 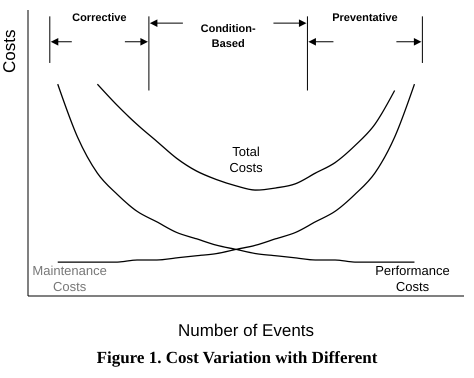 I want to click on series-label: Performance Costs, so click(x=412, y=278).